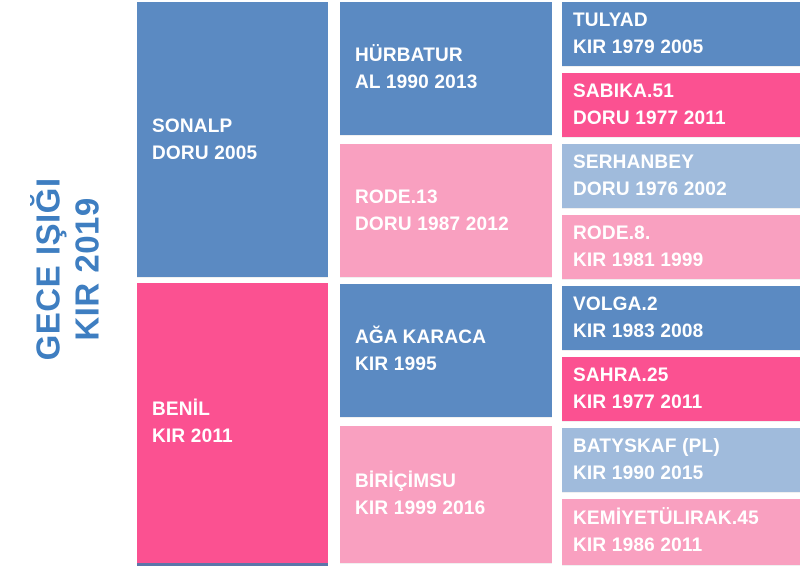 The image size is (800, 566). I want to click on pedigree-node-ggp-2: SABIKA.51 DORU 1977 2011, so click(681, 105).